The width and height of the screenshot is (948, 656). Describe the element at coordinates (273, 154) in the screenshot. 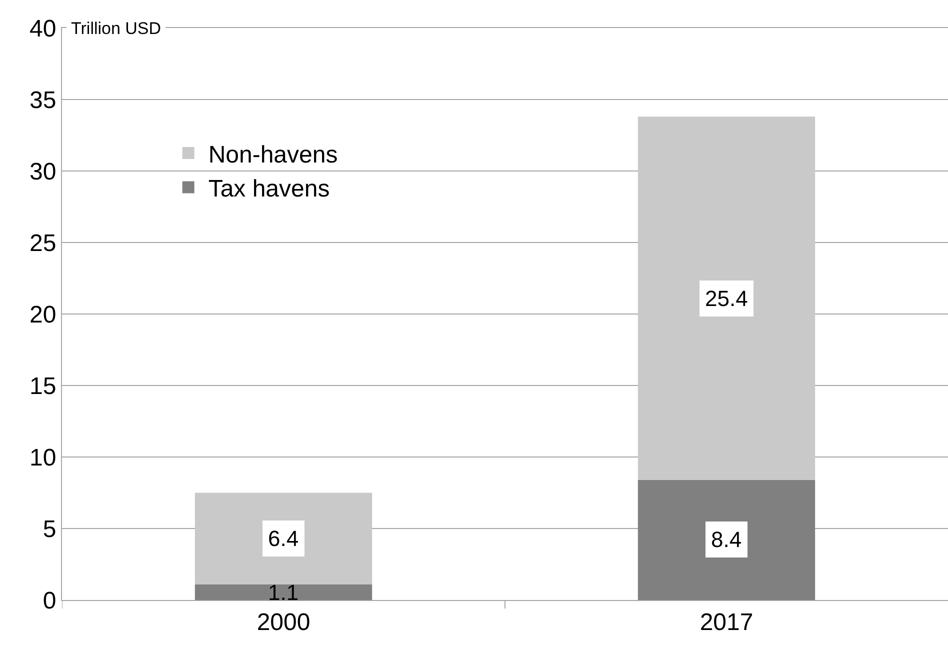

I see `legend-label: Non-havens` at that location.